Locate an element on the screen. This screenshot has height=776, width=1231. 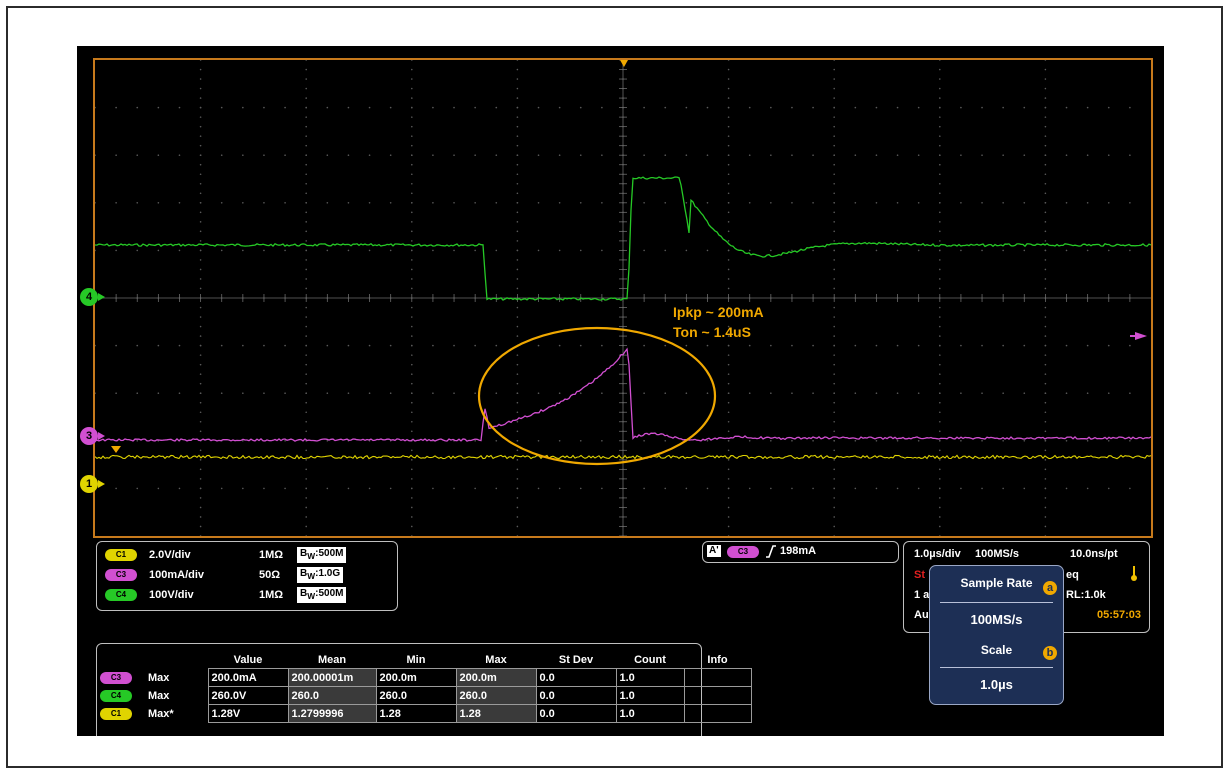
trigger-panel: A' C3 198mA is located at coordinates (800, 552).